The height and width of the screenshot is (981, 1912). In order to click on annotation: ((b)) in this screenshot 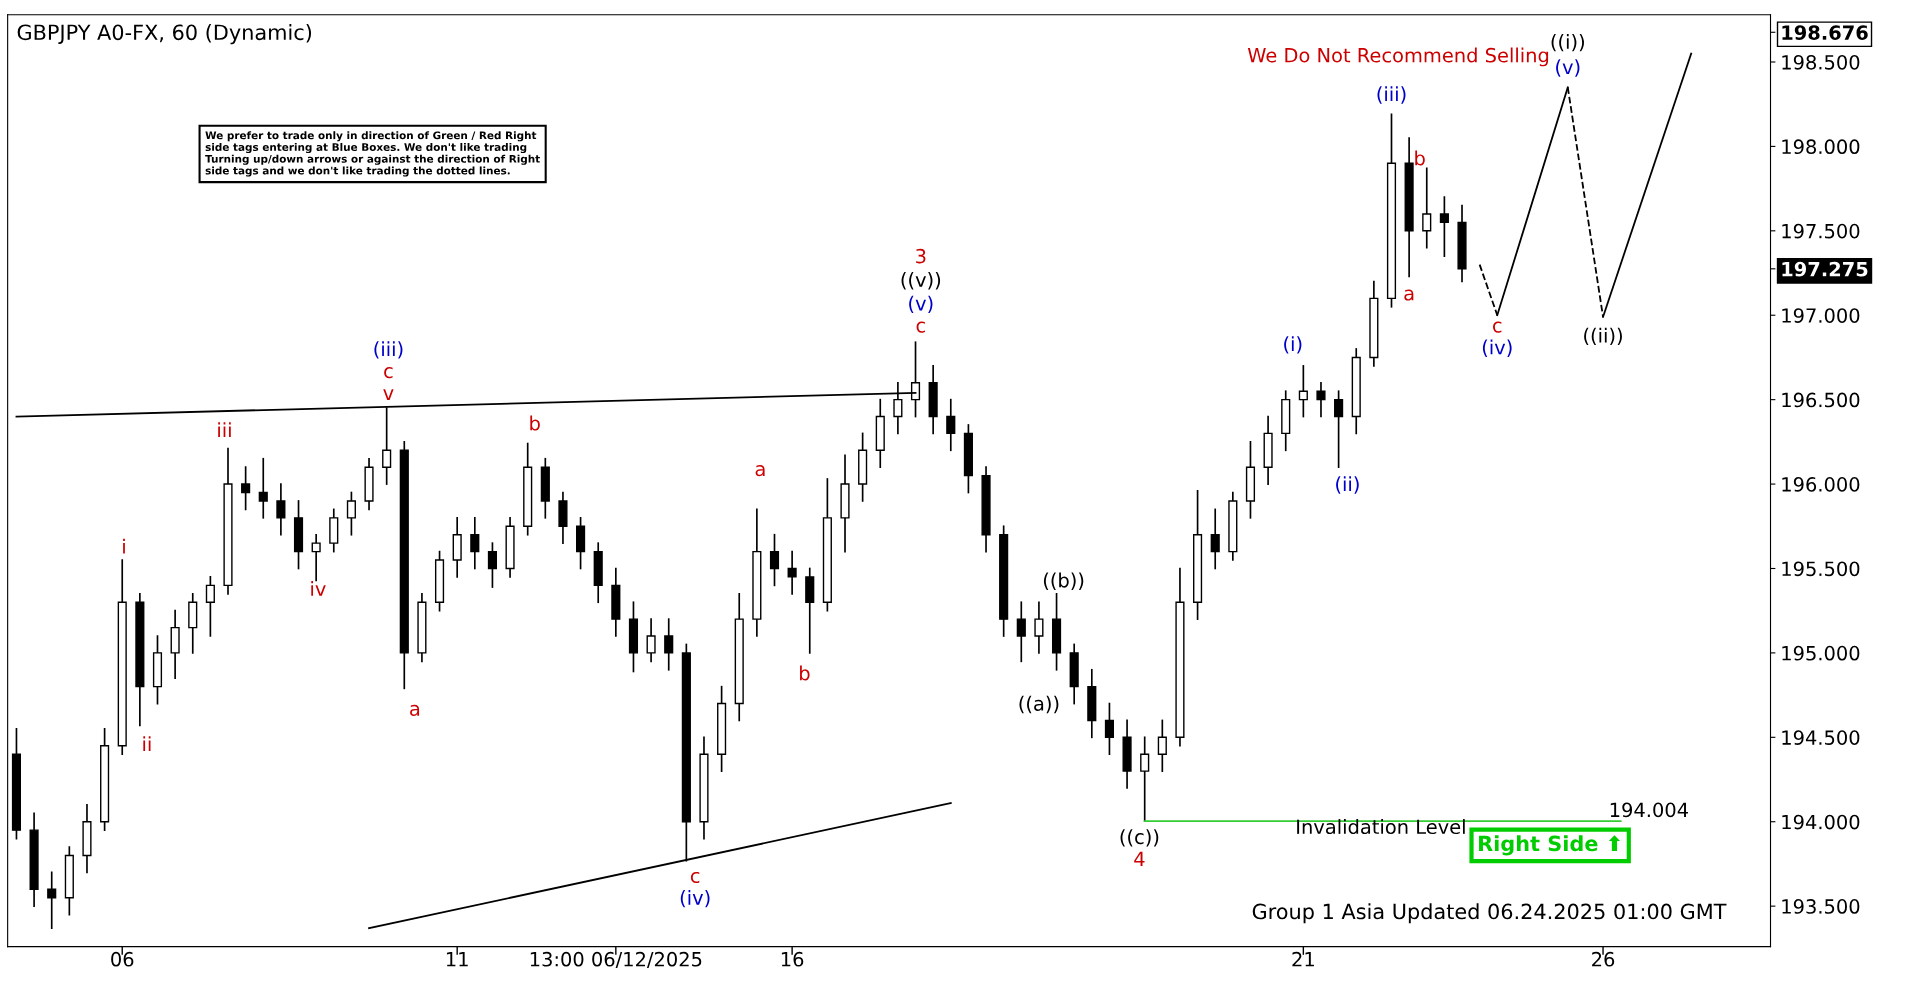, I will do `click(1063, 581)`.